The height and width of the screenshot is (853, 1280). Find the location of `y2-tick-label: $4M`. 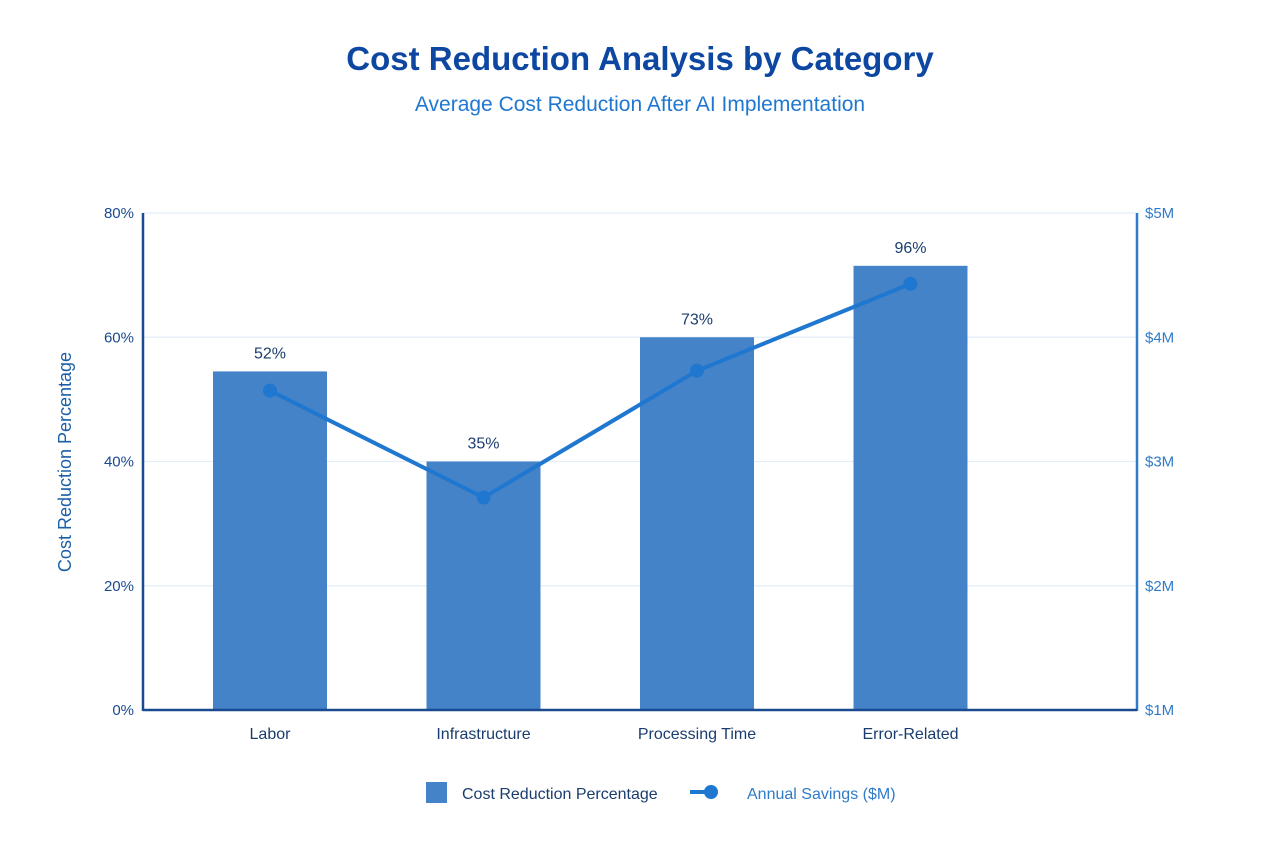

y2-tick-label: $4M is located at coordinates (1159, 337).